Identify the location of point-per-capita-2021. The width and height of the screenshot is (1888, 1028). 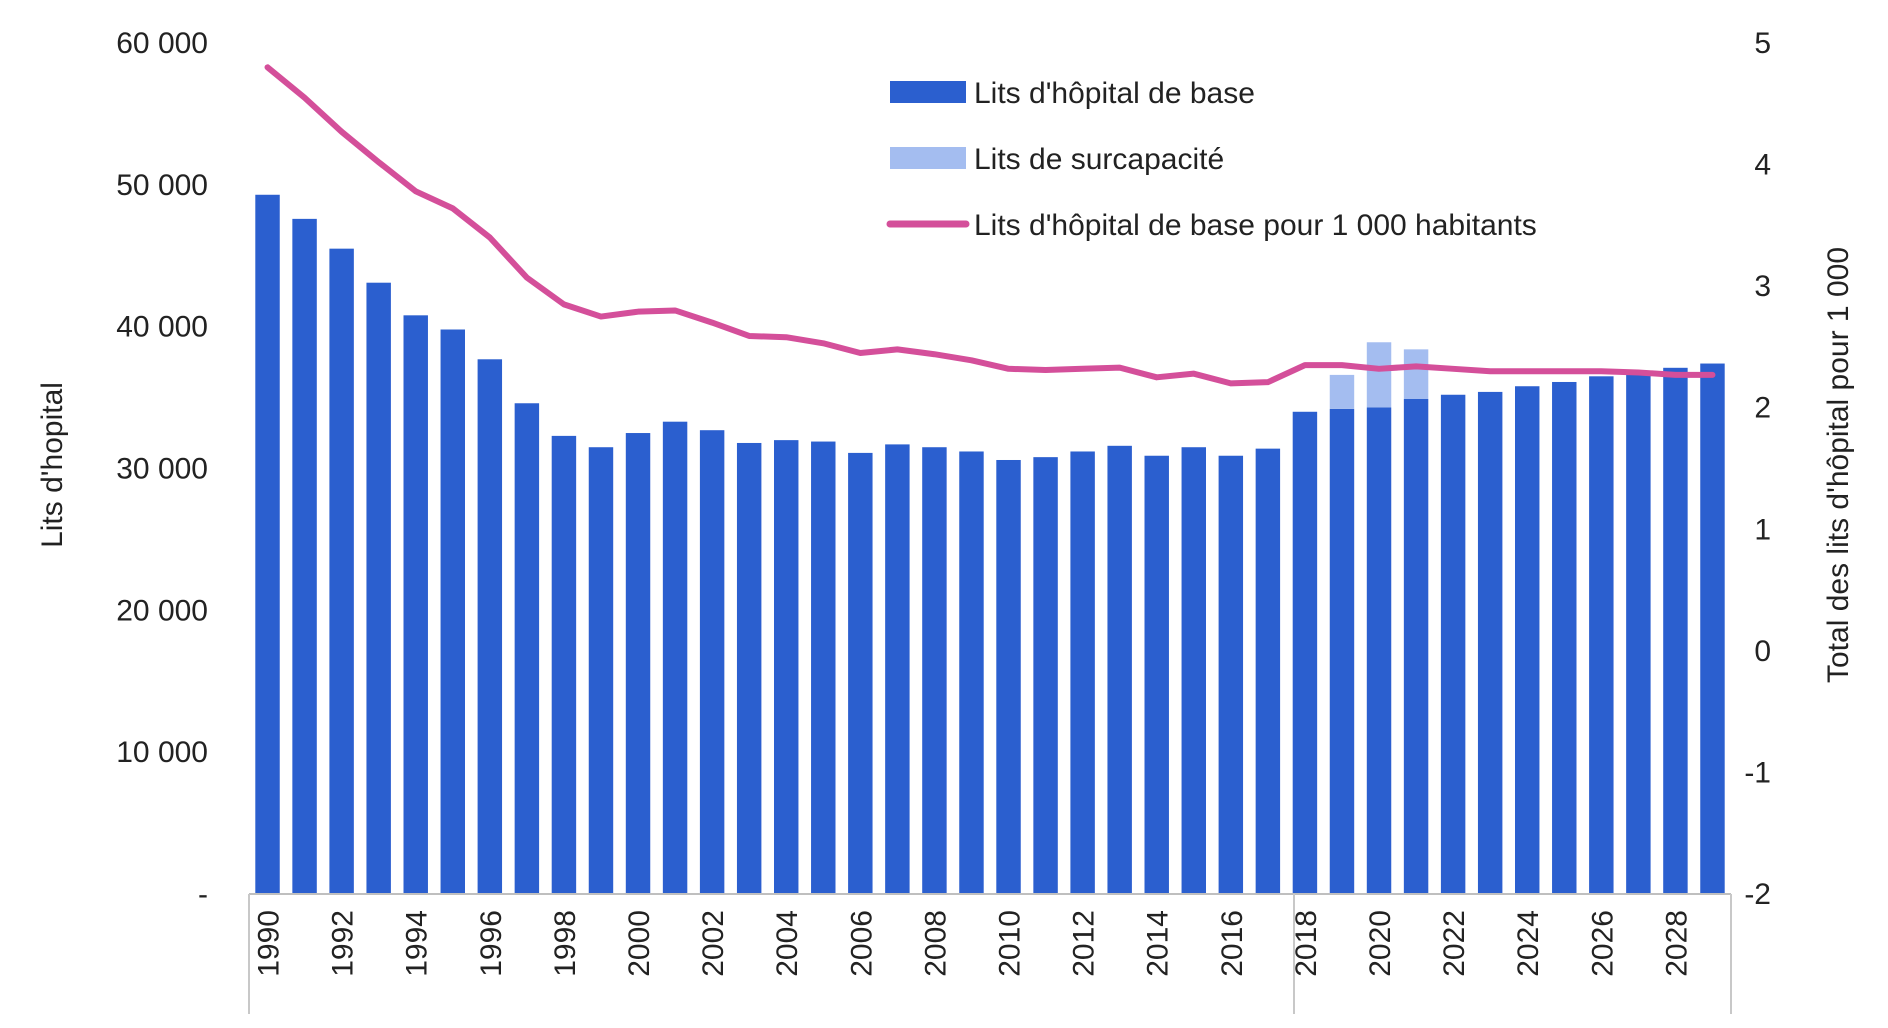
(1416, 366).